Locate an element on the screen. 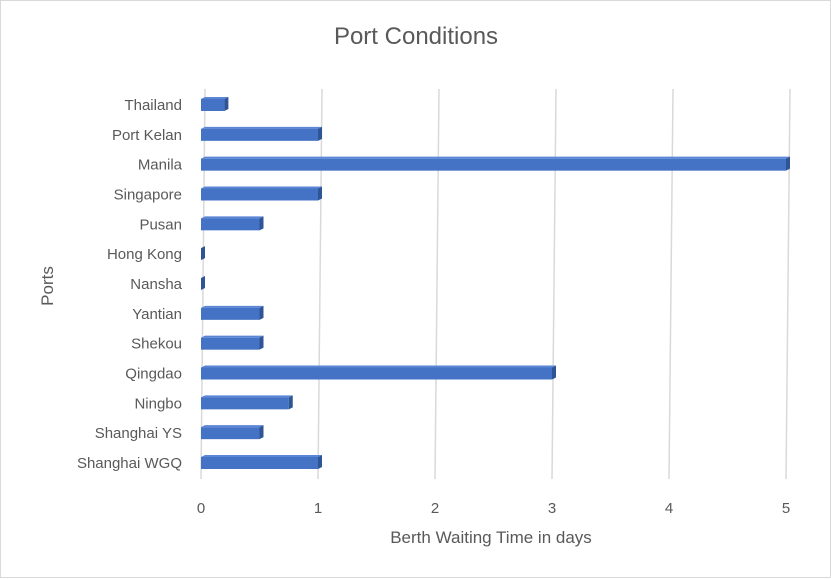 This screenshot has height=579, width=831. y-tick-label: Hong Kong is located at coordinates (144, 254).